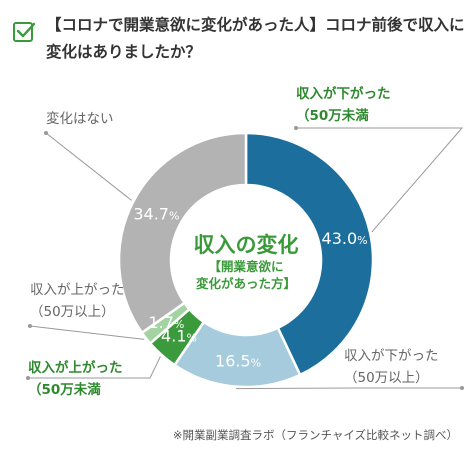  What do you see at coordinates (77, 290) in the screenshot?
I see `slice-label-3-line1: 収入が上がった` at bounding box center [77, 290].